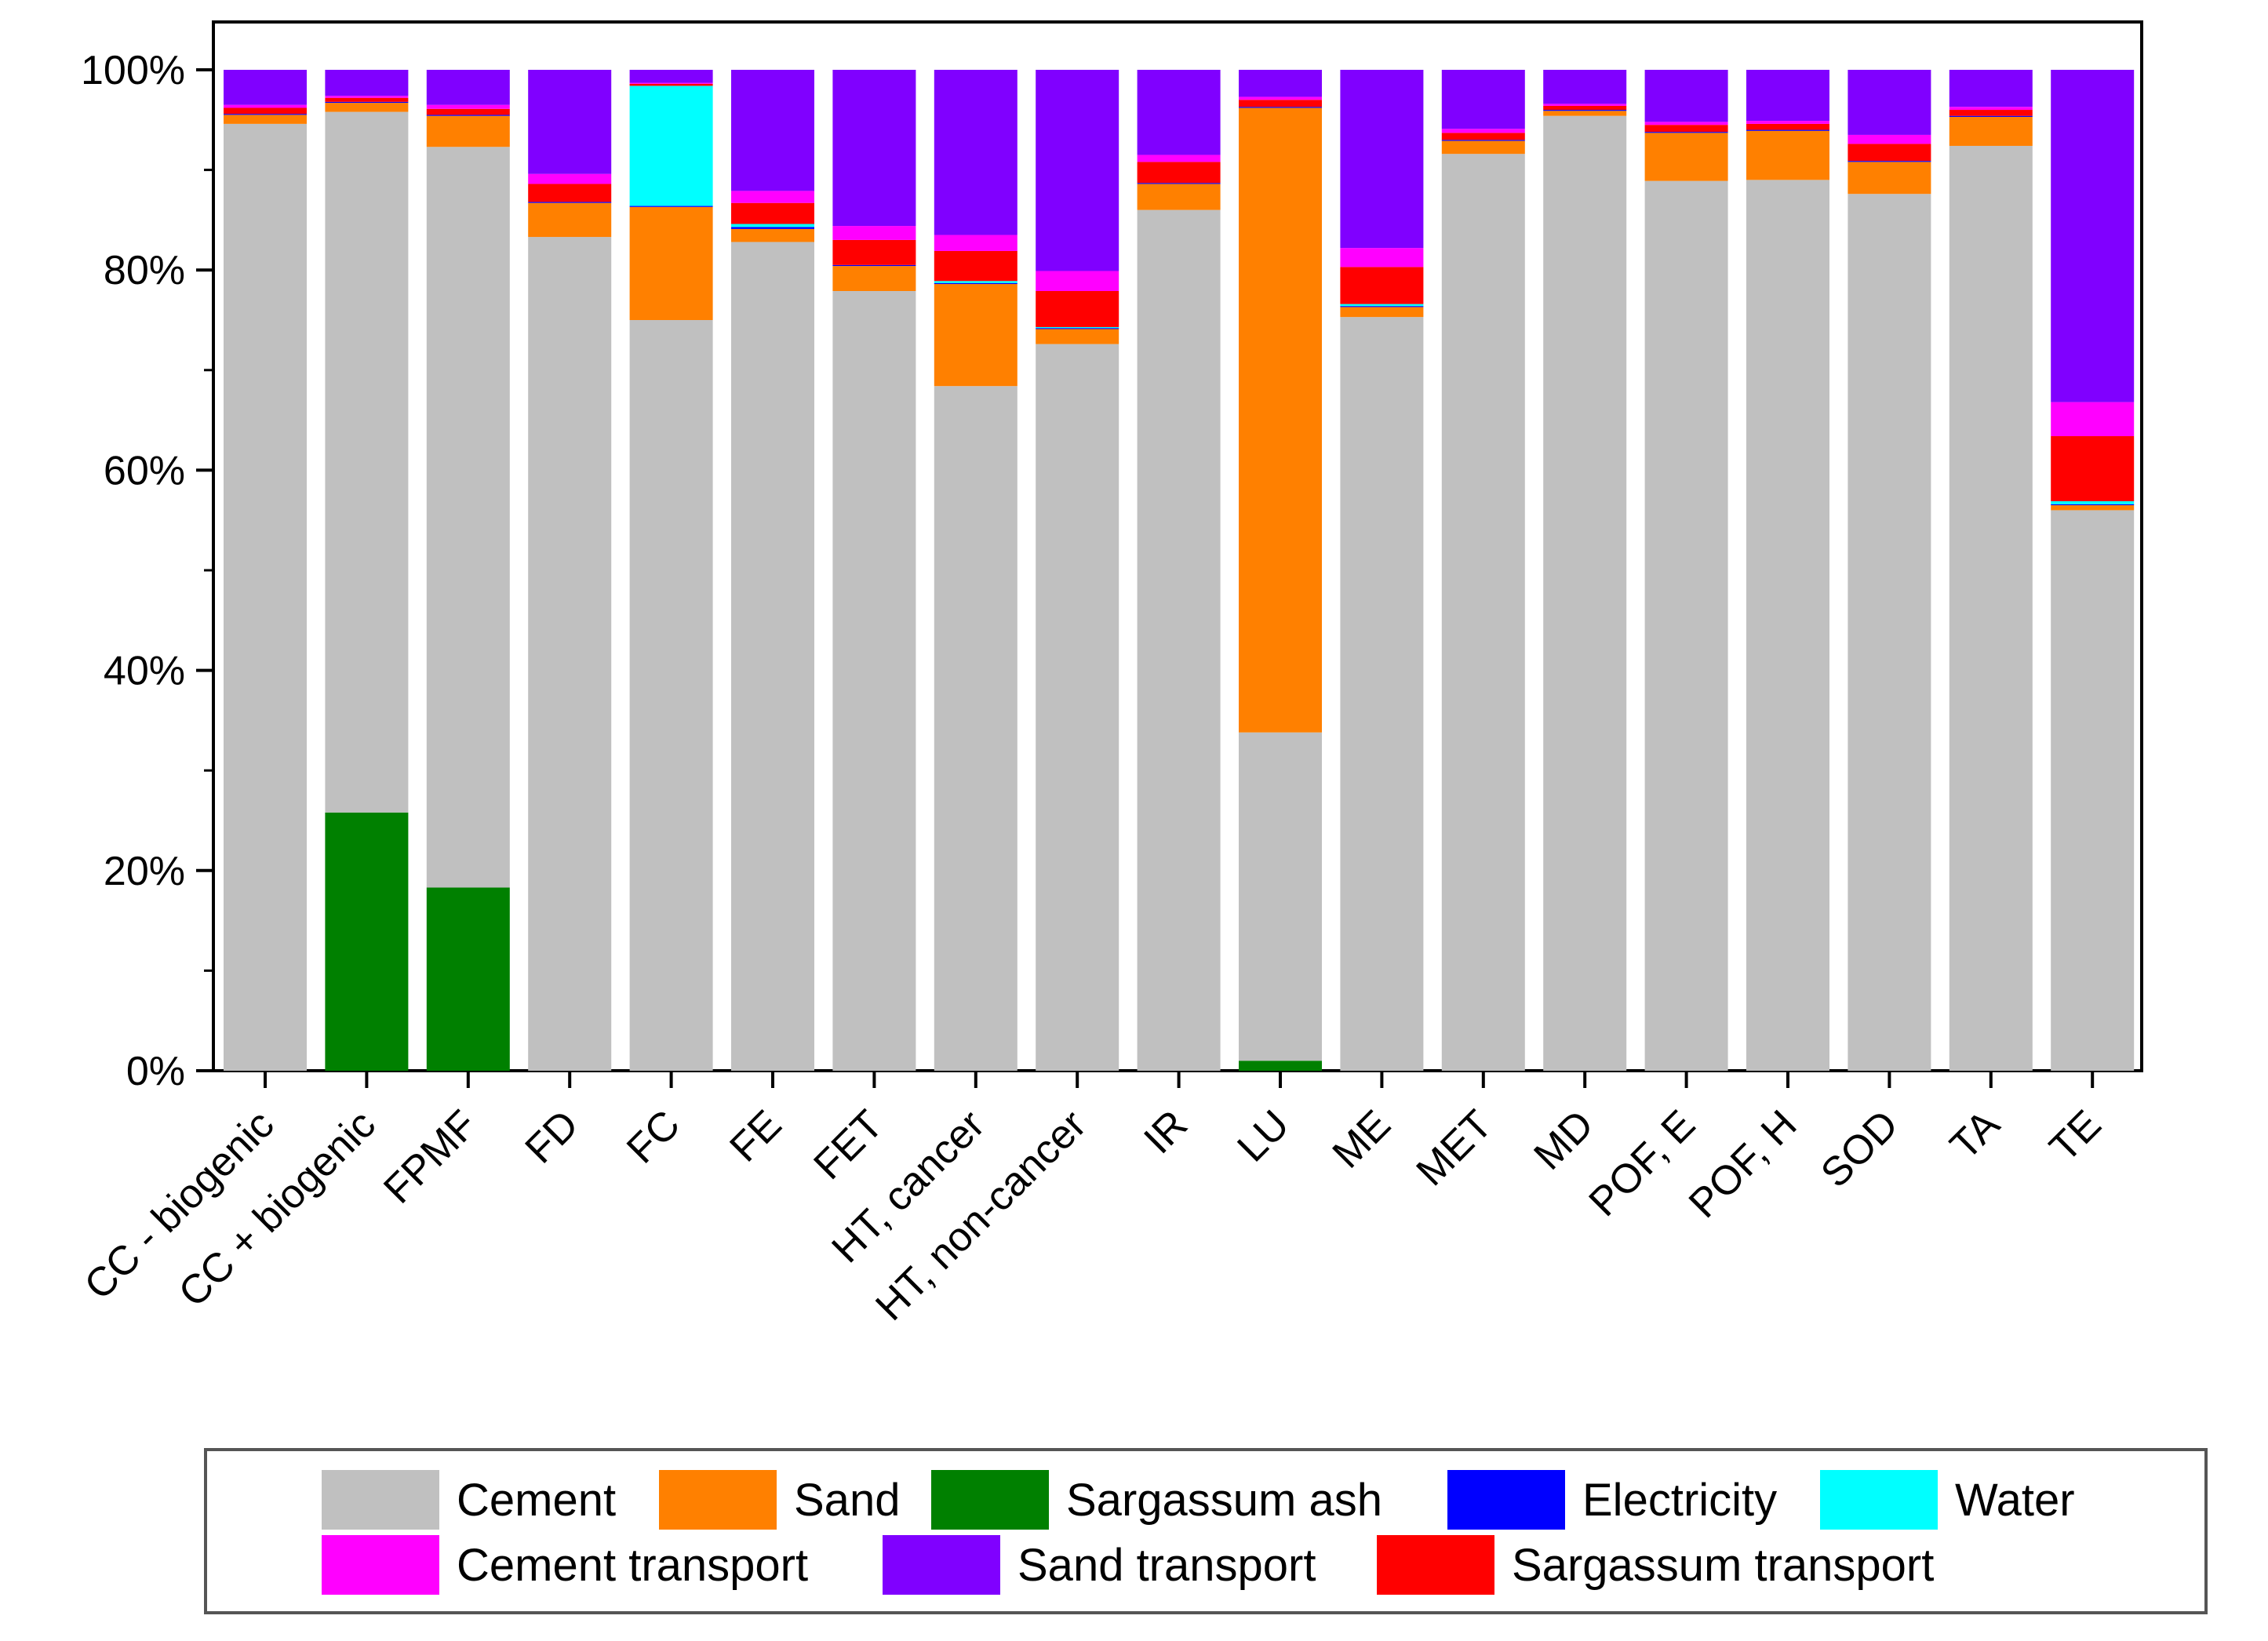 Image resolution: width=2268 pixels, height=1641 pixels. Describe the element at coordinates (1483, 136) in the screenshot. I see `bar-met-sargassum-transport` at that location.